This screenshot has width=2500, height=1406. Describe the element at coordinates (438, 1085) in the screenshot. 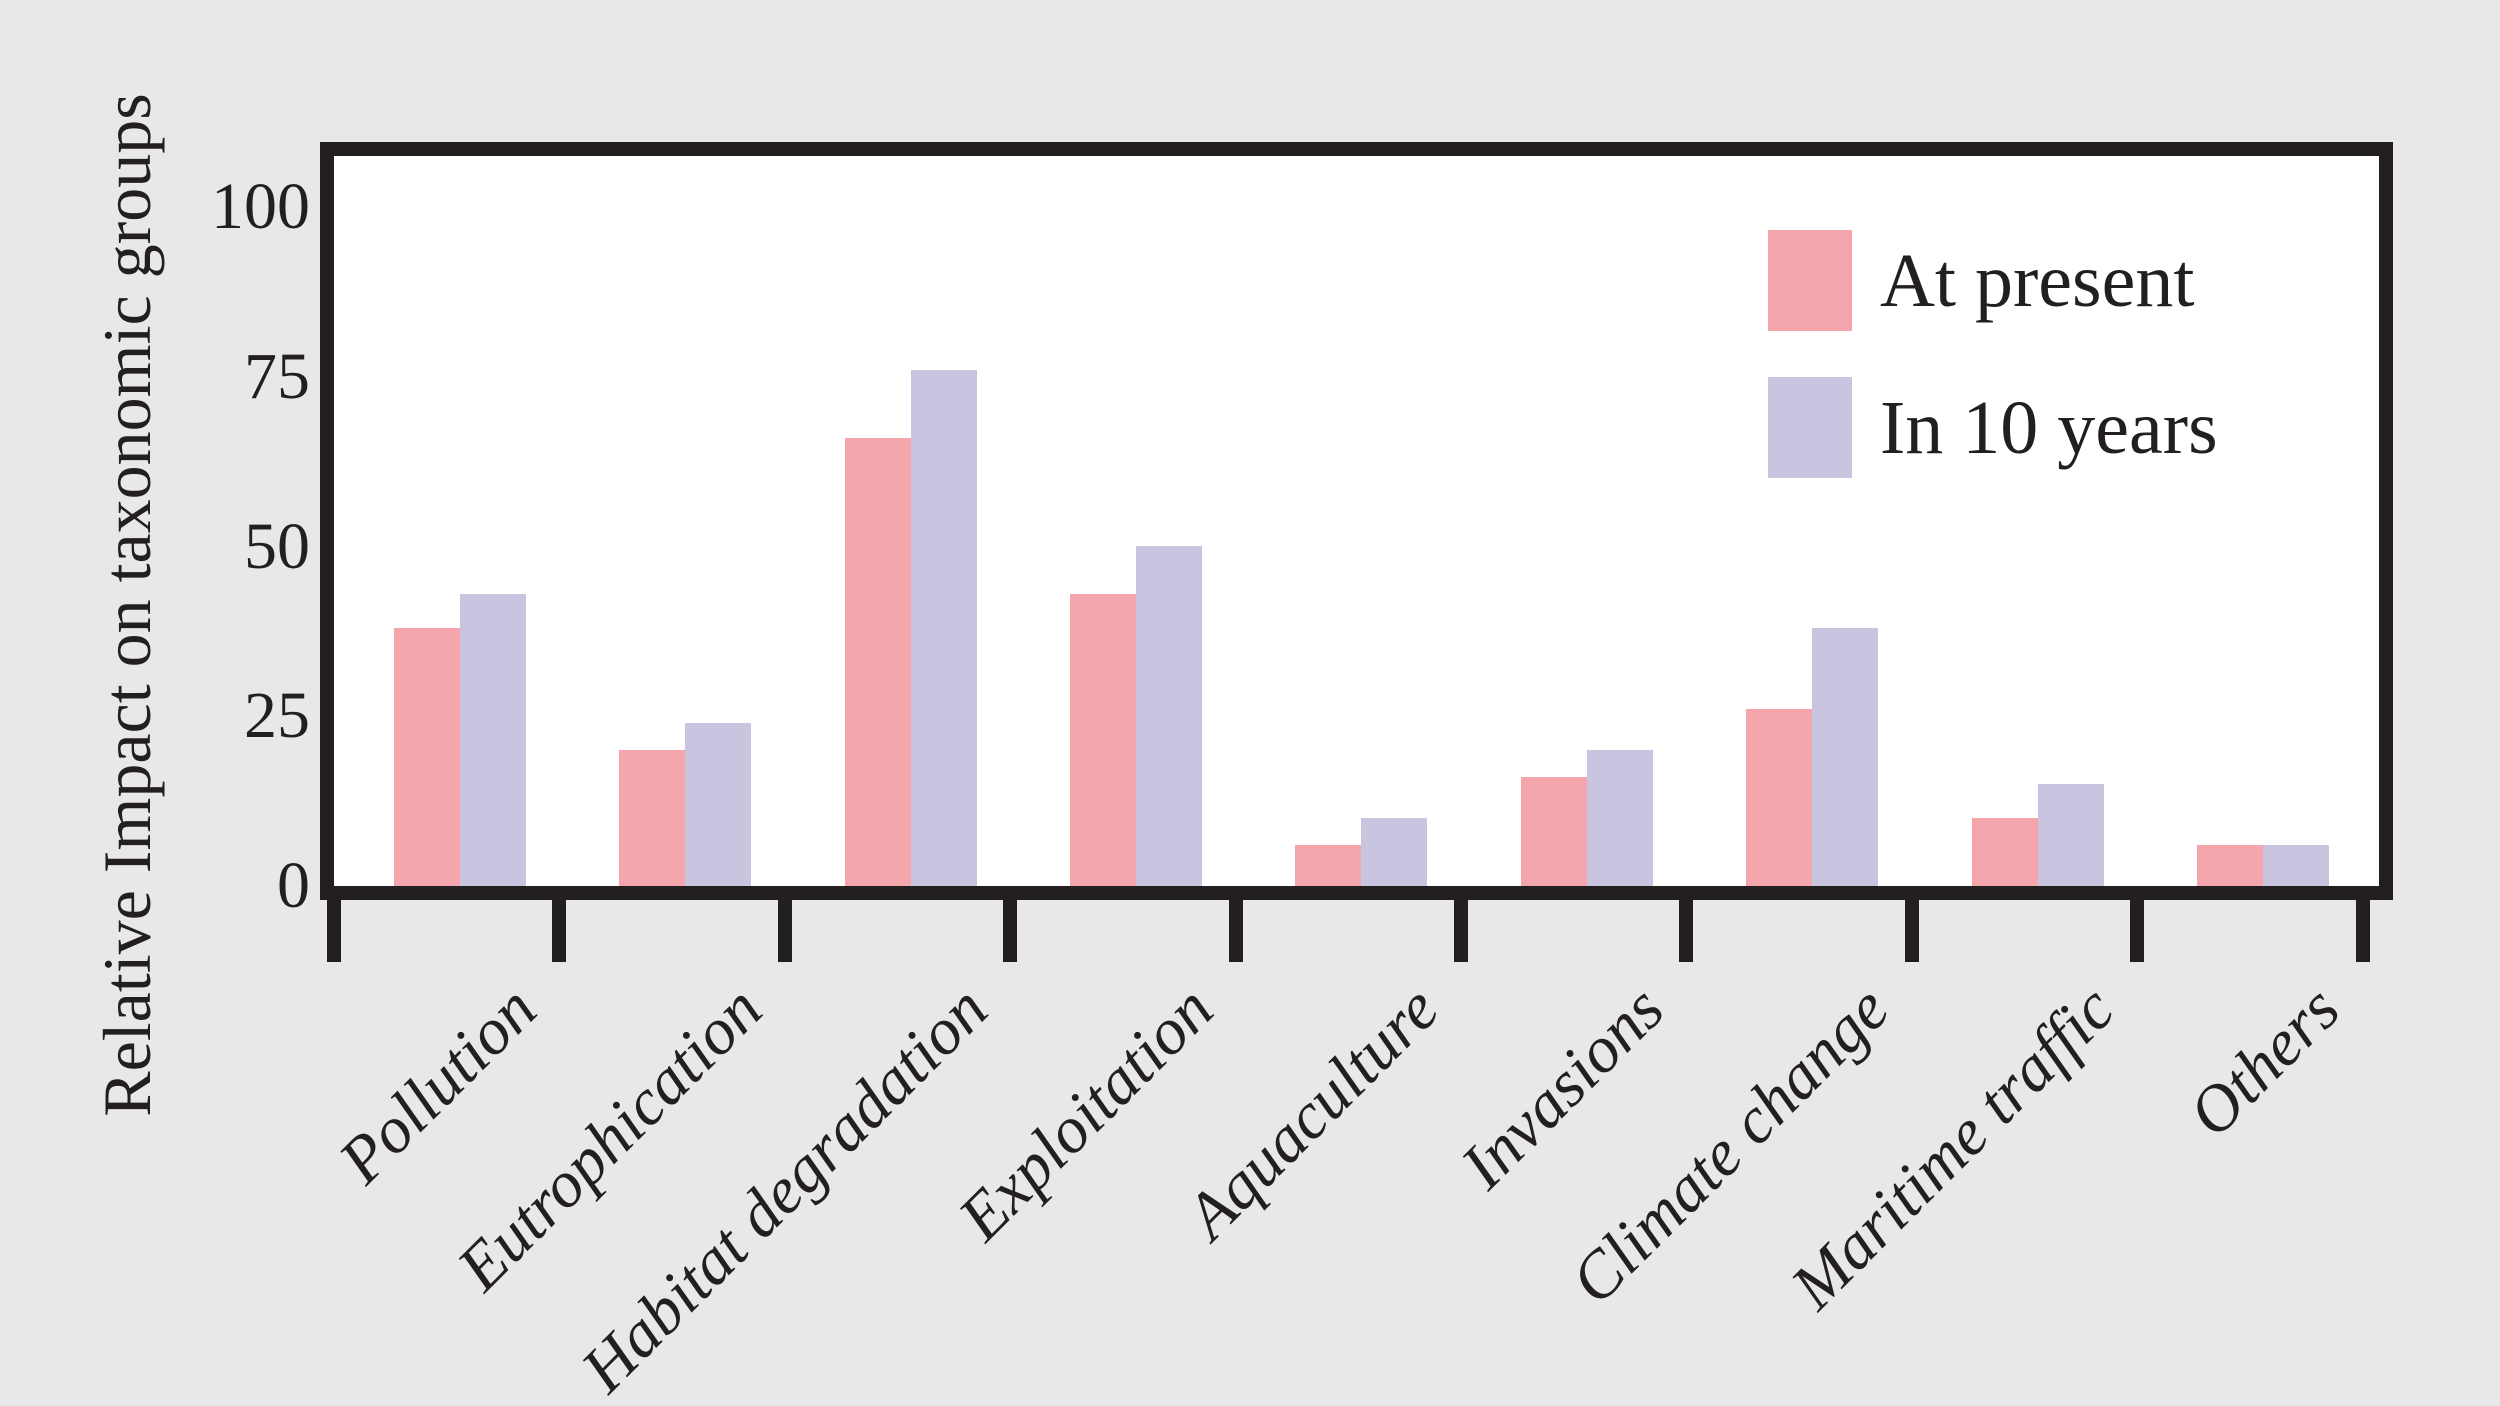

I see `x-label-pollution: Pollution` at that location.